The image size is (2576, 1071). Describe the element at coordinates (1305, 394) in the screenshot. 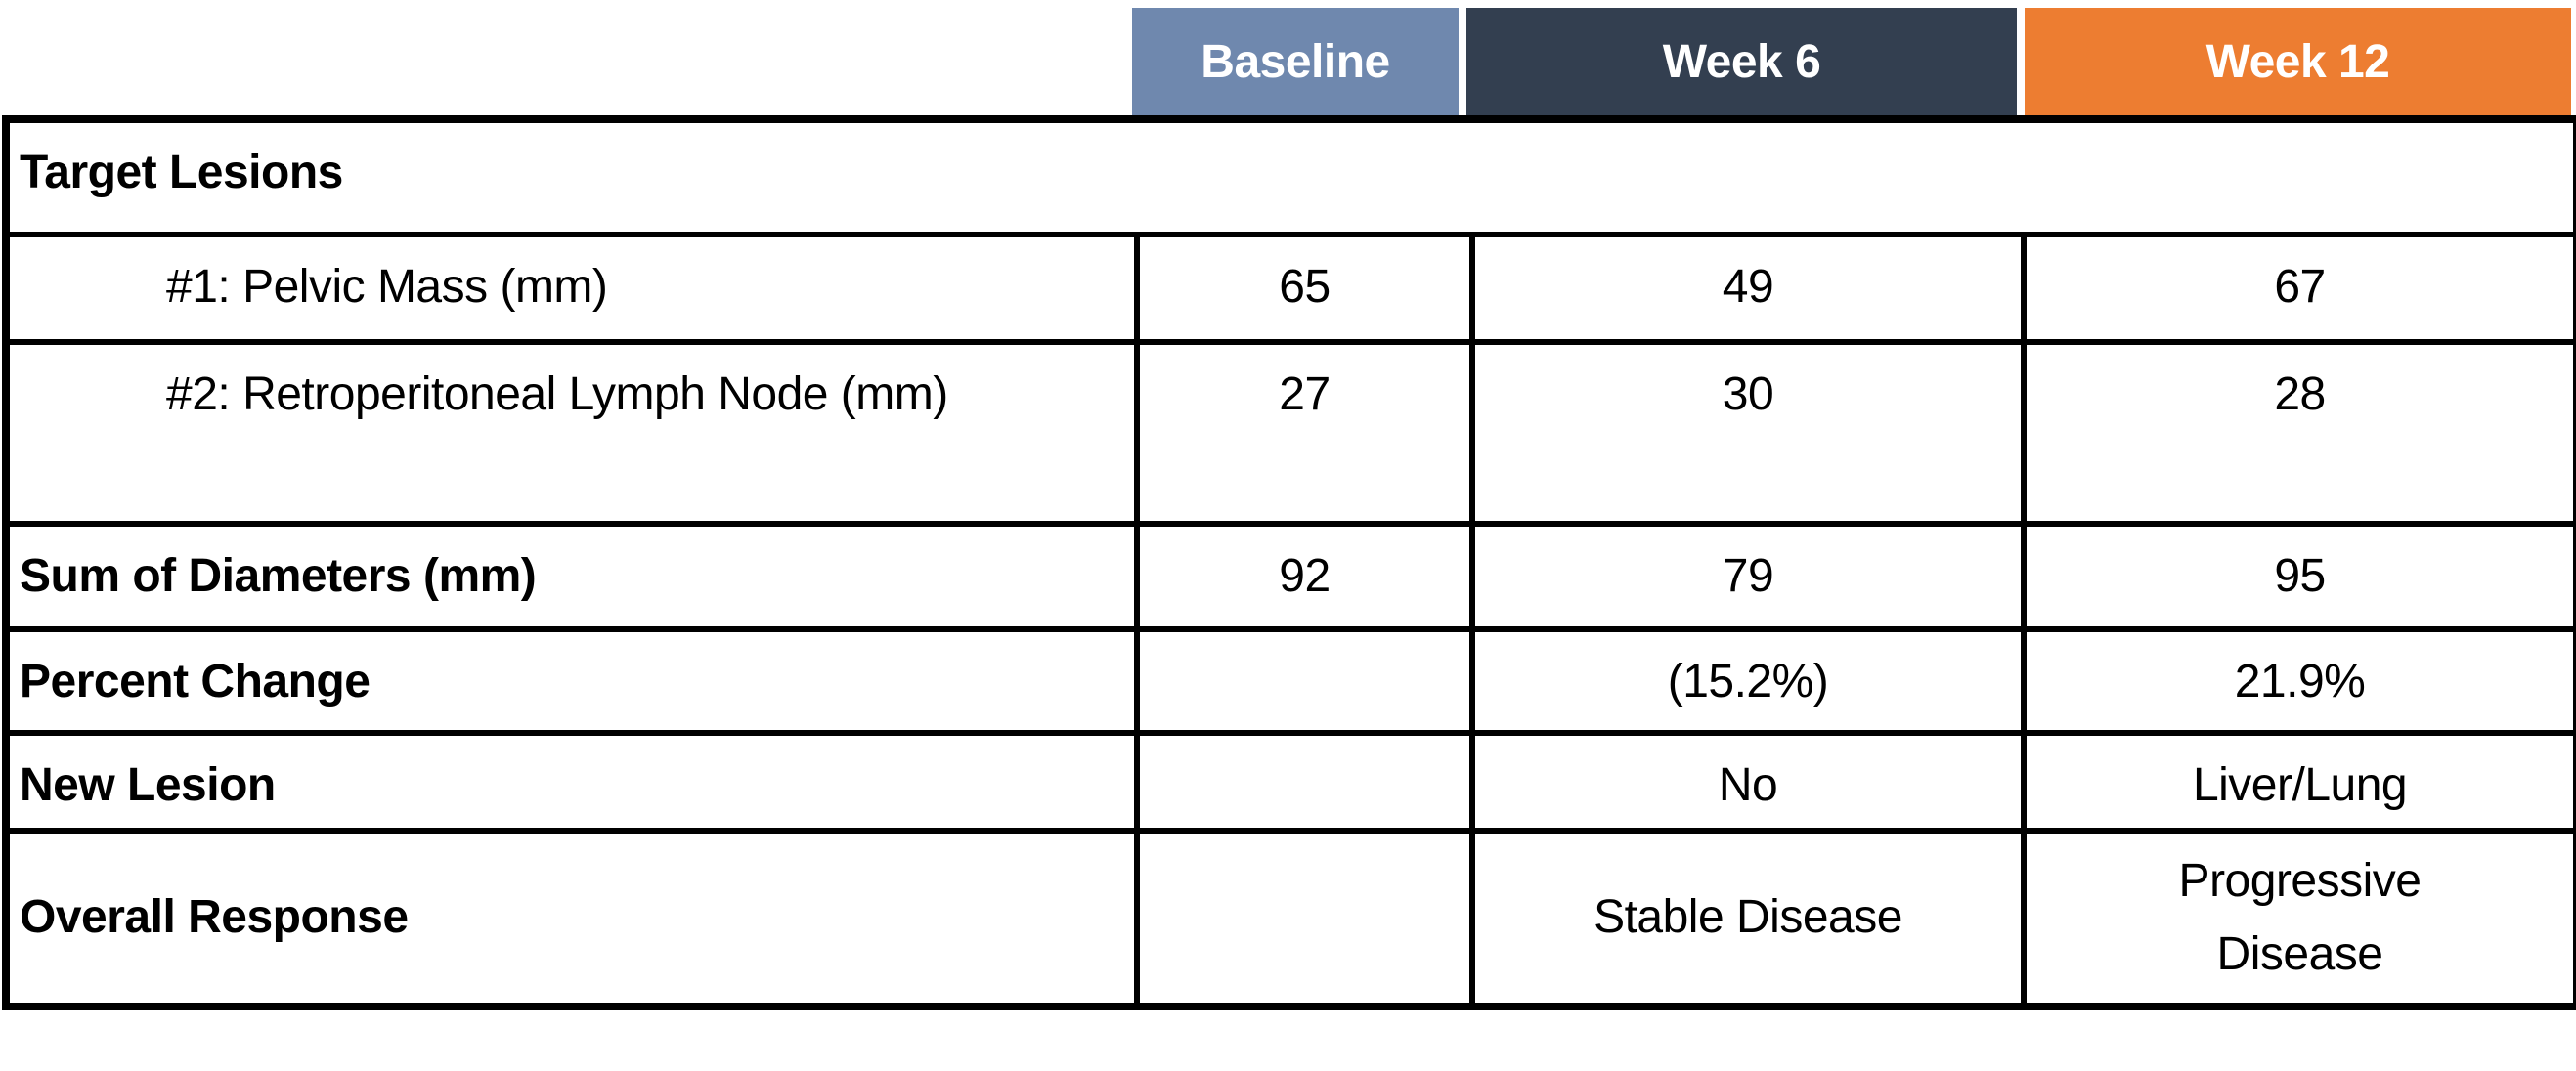

I see `cell-value: 27` at that location.